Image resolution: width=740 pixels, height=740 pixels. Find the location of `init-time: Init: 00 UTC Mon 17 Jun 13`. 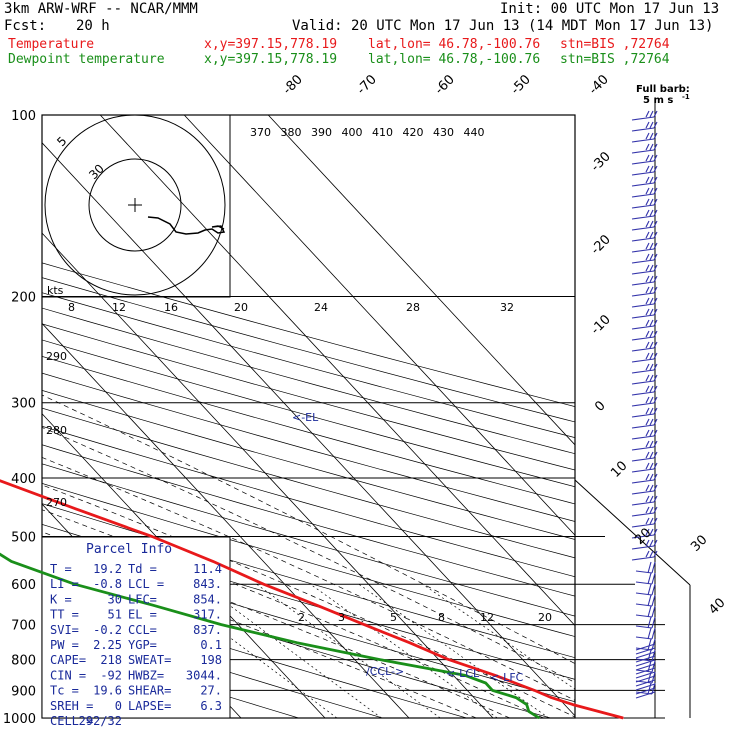

init-time: Init: 00 UTC Mon 17 Jun 13 is located at coordinates (610, 9).